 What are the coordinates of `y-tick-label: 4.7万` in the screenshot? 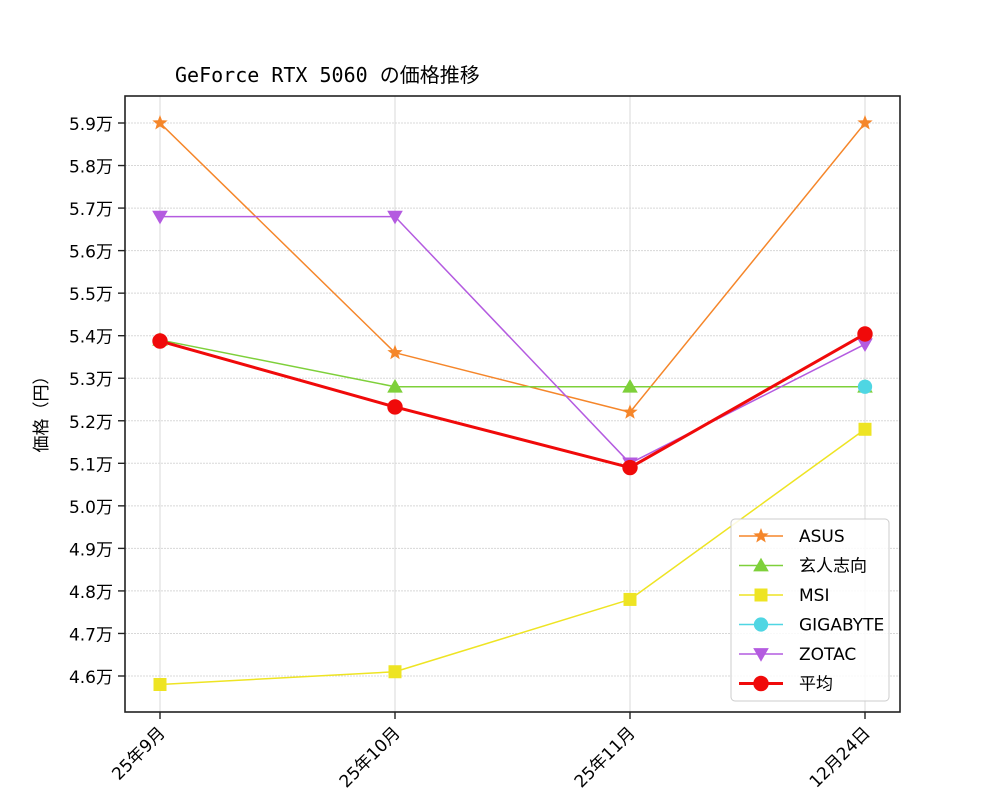 It's located at (91, 635).